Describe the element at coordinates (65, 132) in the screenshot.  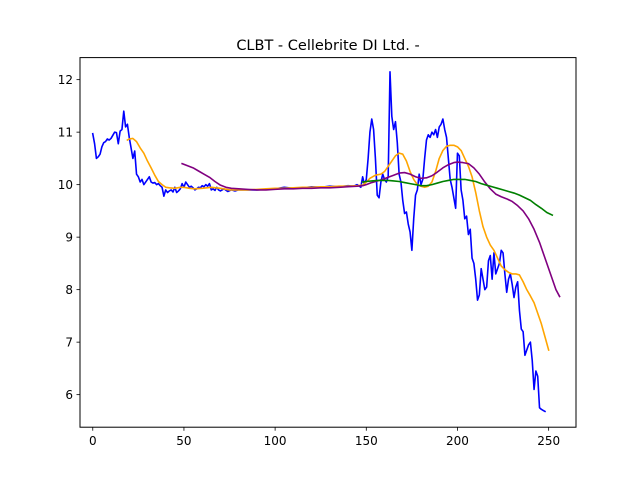
I see `y-tick-label: 11` at that location.